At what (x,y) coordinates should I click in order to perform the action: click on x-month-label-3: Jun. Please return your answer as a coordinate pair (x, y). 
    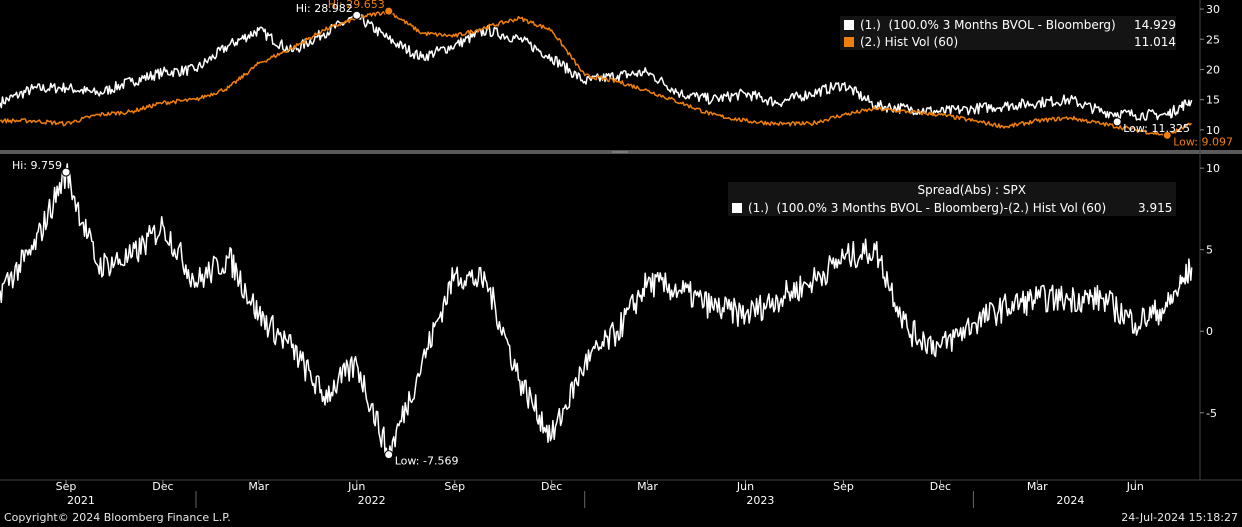
    Looking at the image, I should click on (356, 486).